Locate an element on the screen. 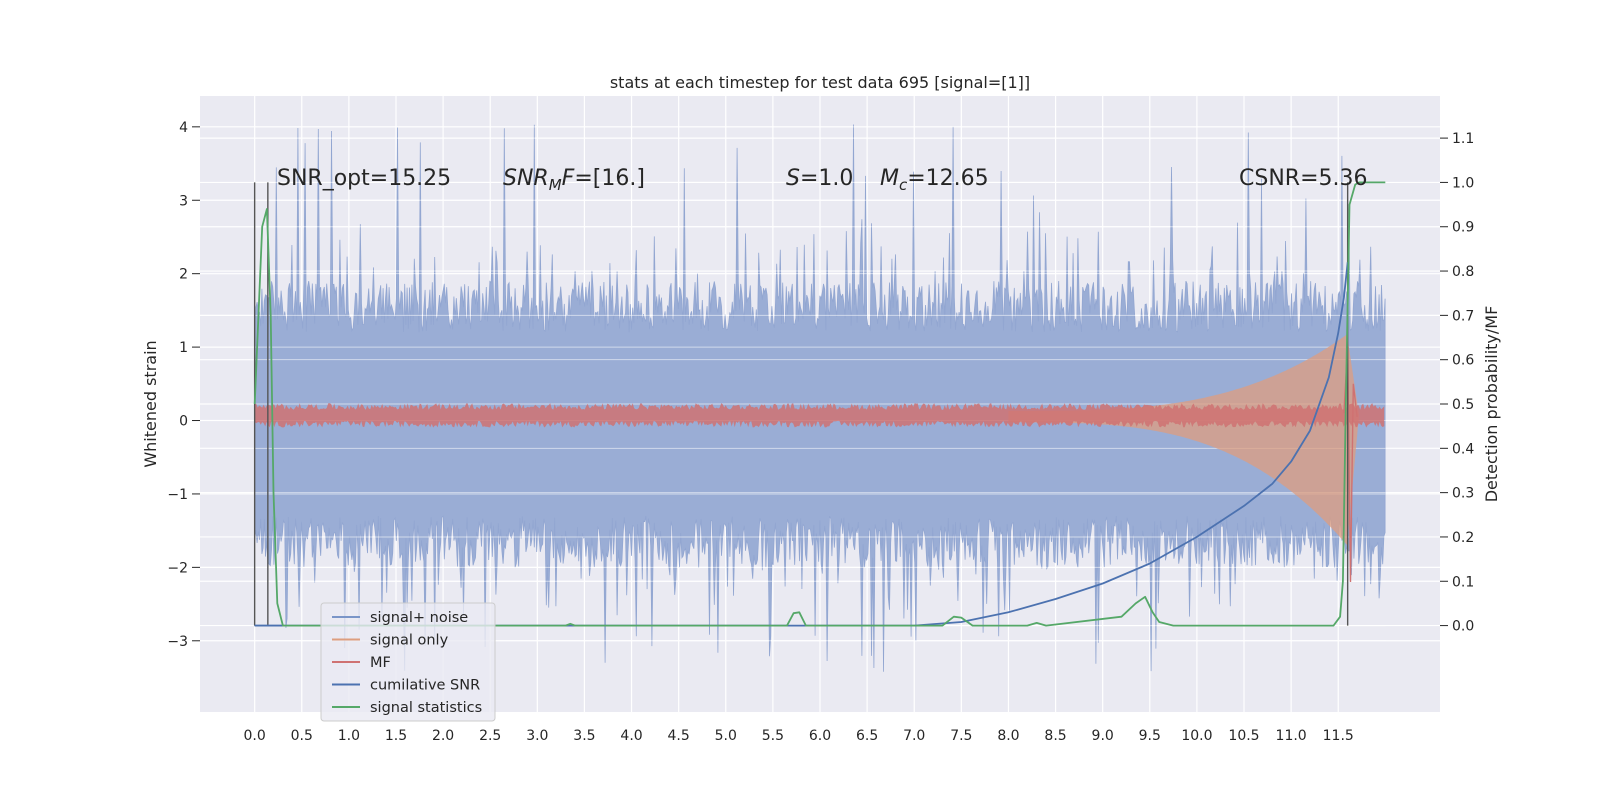 Image resolution: width=1600 pixels, height=800 pixels. mf-band is located at coordinates (819, 415).